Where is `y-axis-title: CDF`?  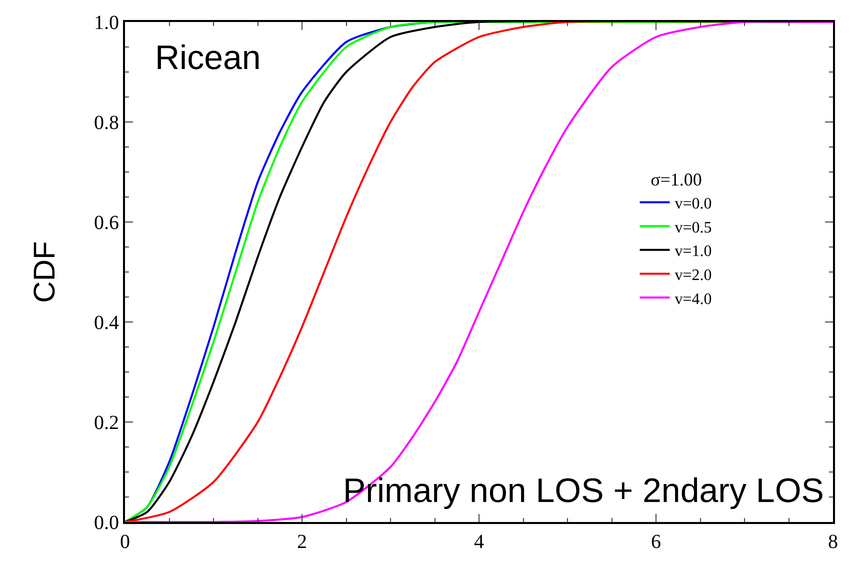 y-axis-title: CDF is located at coordinates (45, 272).